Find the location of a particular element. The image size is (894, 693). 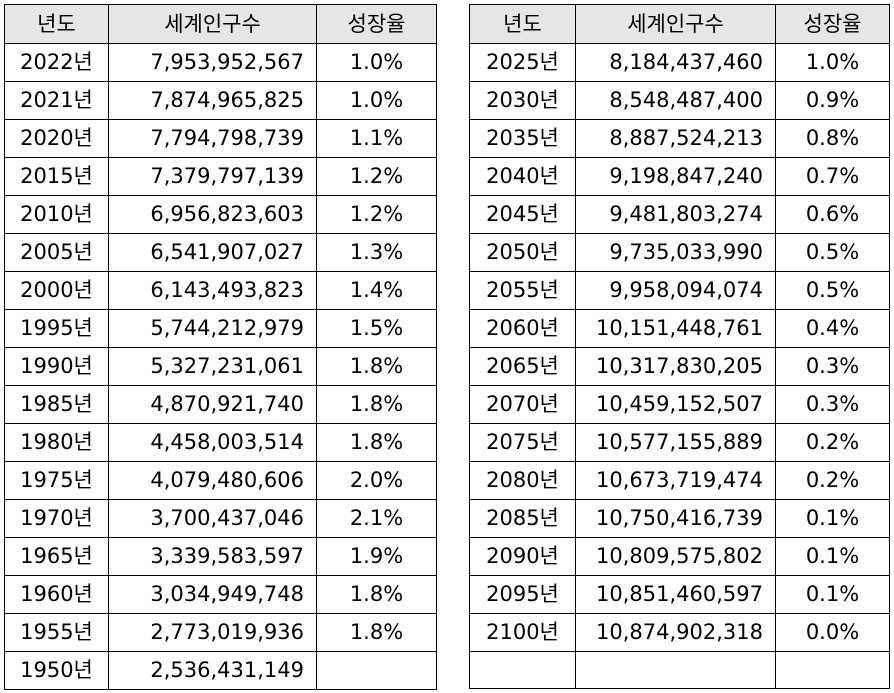

year-cell: 2065년 is located at coordinates (522, 366).